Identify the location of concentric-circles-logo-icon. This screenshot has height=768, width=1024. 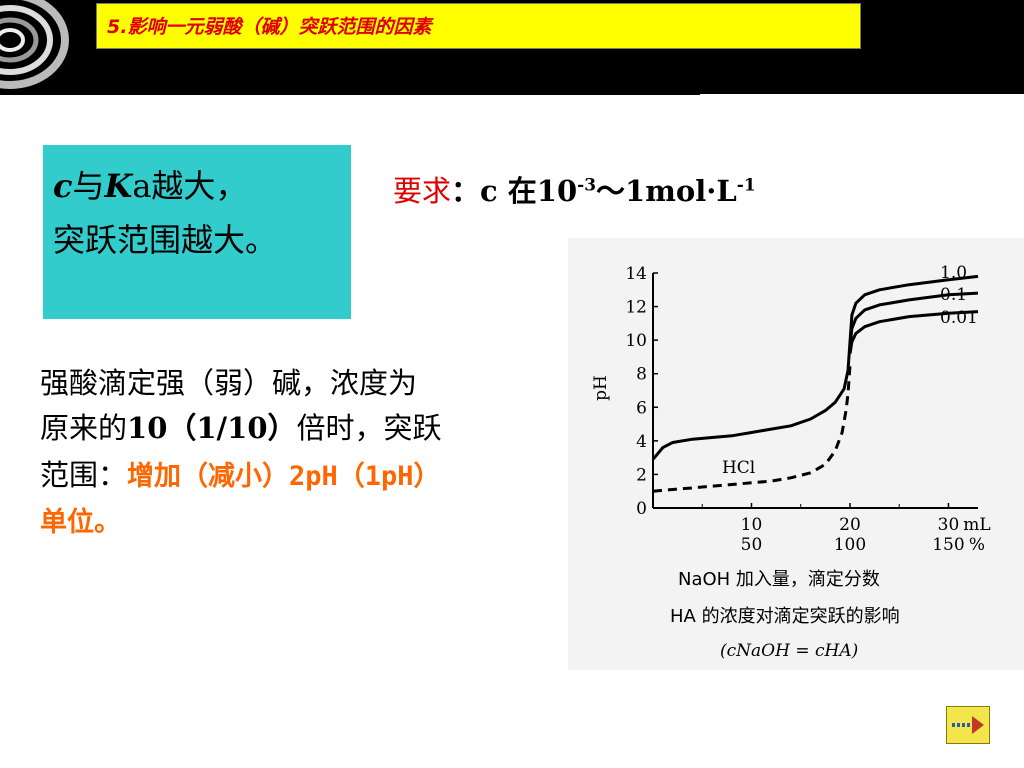
(34, 44).